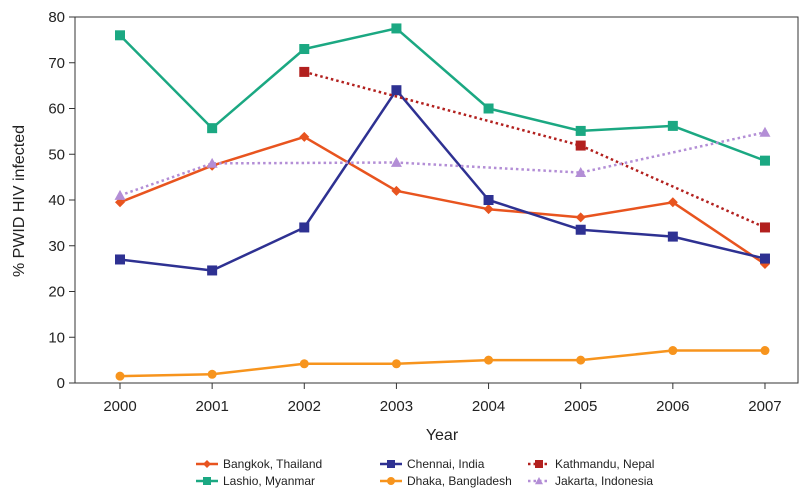 This screenshot has height=492, width=806. Describe the element at coordinates (580, 406) in the screenshot. I see `x-tick-label-2005: 2005` at that location.